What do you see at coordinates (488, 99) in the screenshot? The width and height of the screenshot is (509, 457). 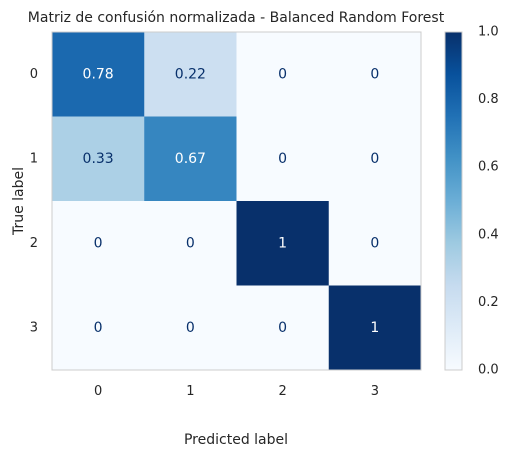 I see `colorbar-tick-label: 0.8` at bounding box center [488, 99].